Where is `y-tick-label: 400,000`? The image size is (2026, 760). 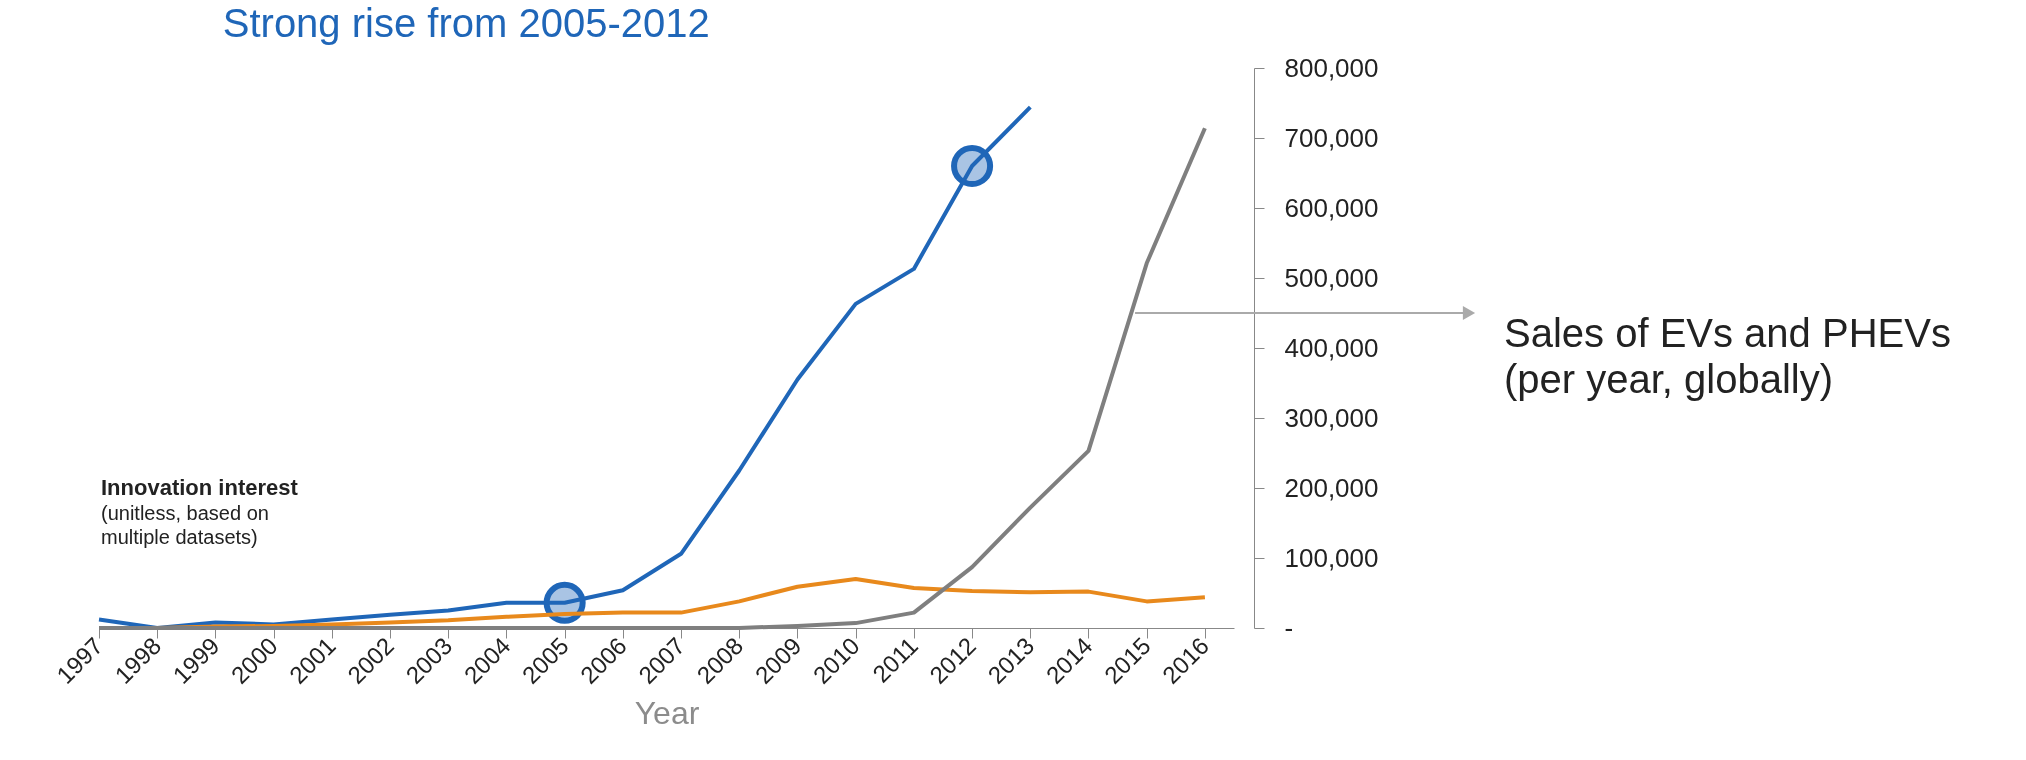 y-tick-label: 400,000 is located at coordinates (1331, 347).